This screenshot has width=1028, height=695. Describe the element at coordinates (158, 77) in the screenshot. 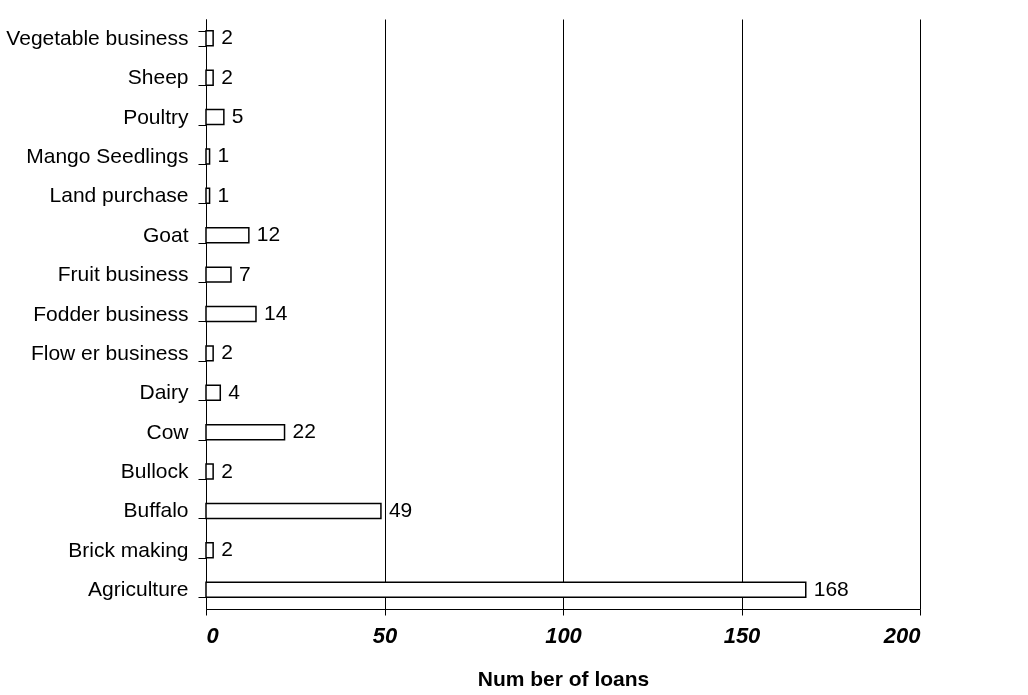

I see `y-tick-label: Sheep` at that location.